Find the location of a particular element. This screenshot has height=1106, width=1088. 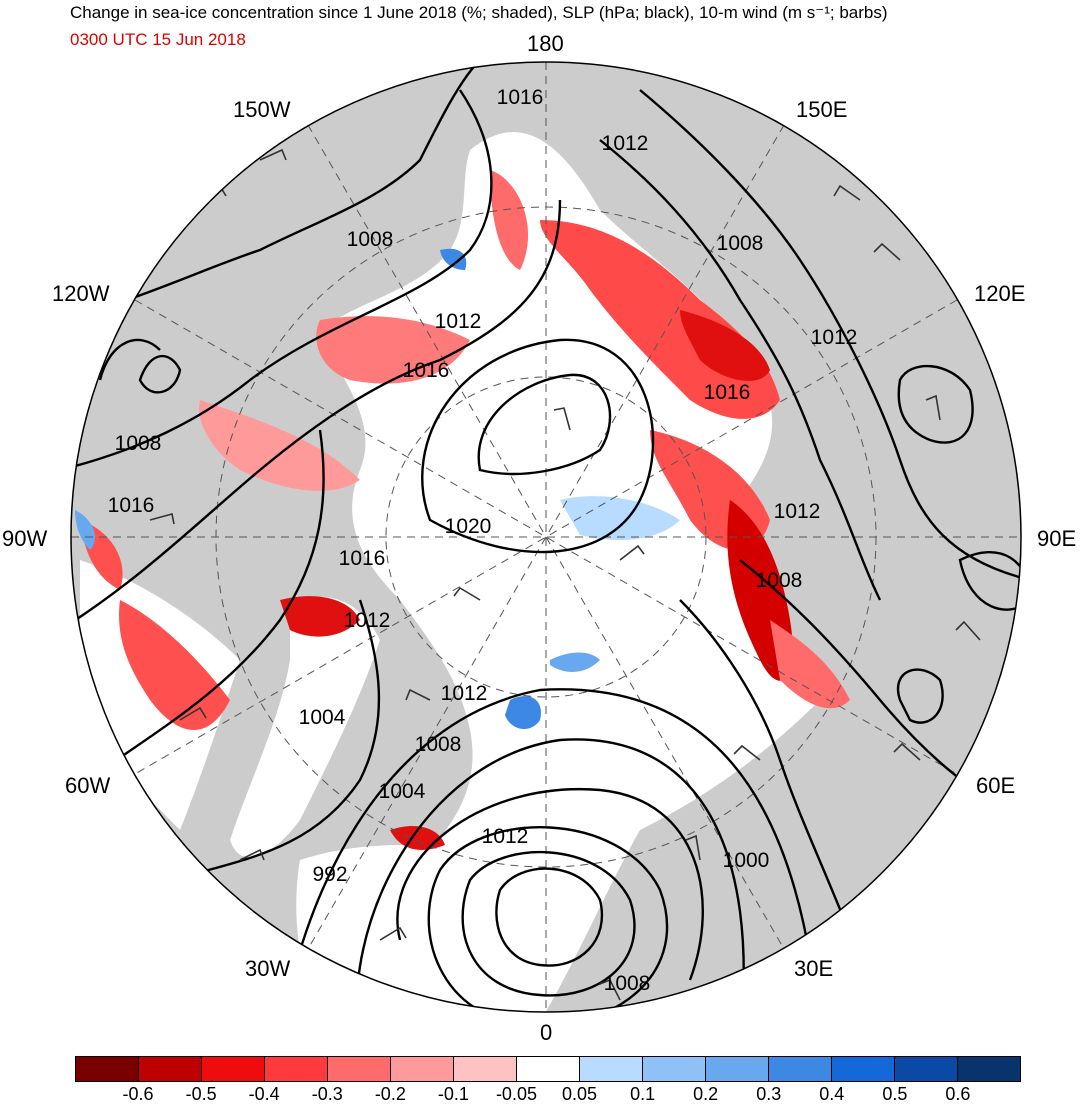

lon-label-120e: 120E is located at coordinates (1000, 293).